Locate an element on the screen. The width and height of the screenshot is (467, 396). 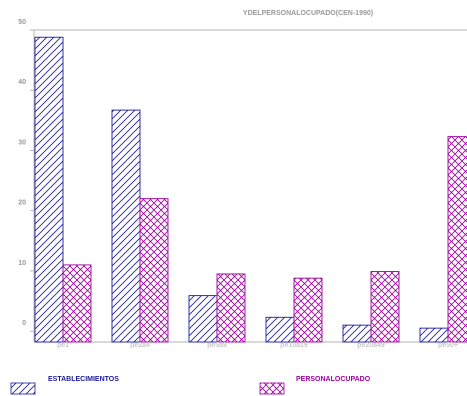
x-category-label: pe10a19 is located at coordinates (294, 345).